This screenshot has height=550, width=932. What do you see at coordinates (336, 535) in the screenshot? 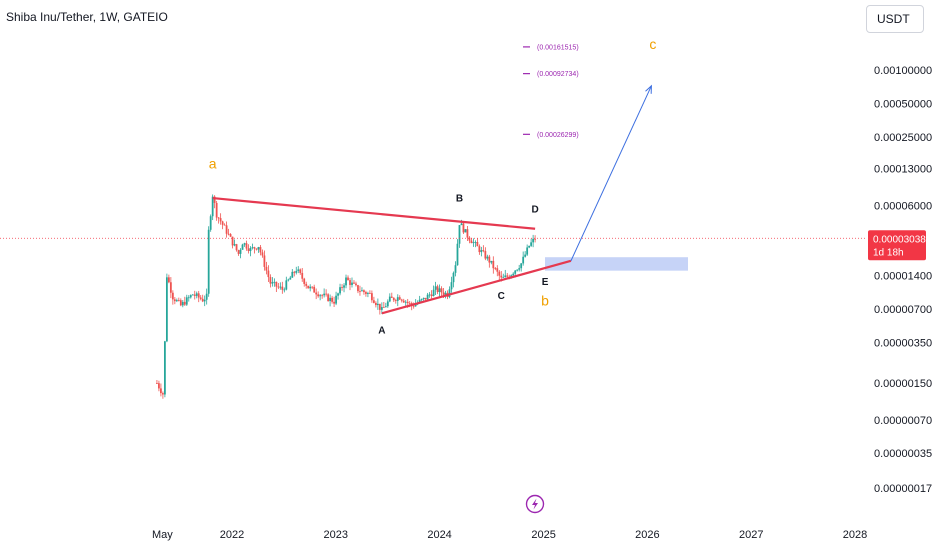
I see `x-tick-label: 2023` at bounding box center [336, 535].